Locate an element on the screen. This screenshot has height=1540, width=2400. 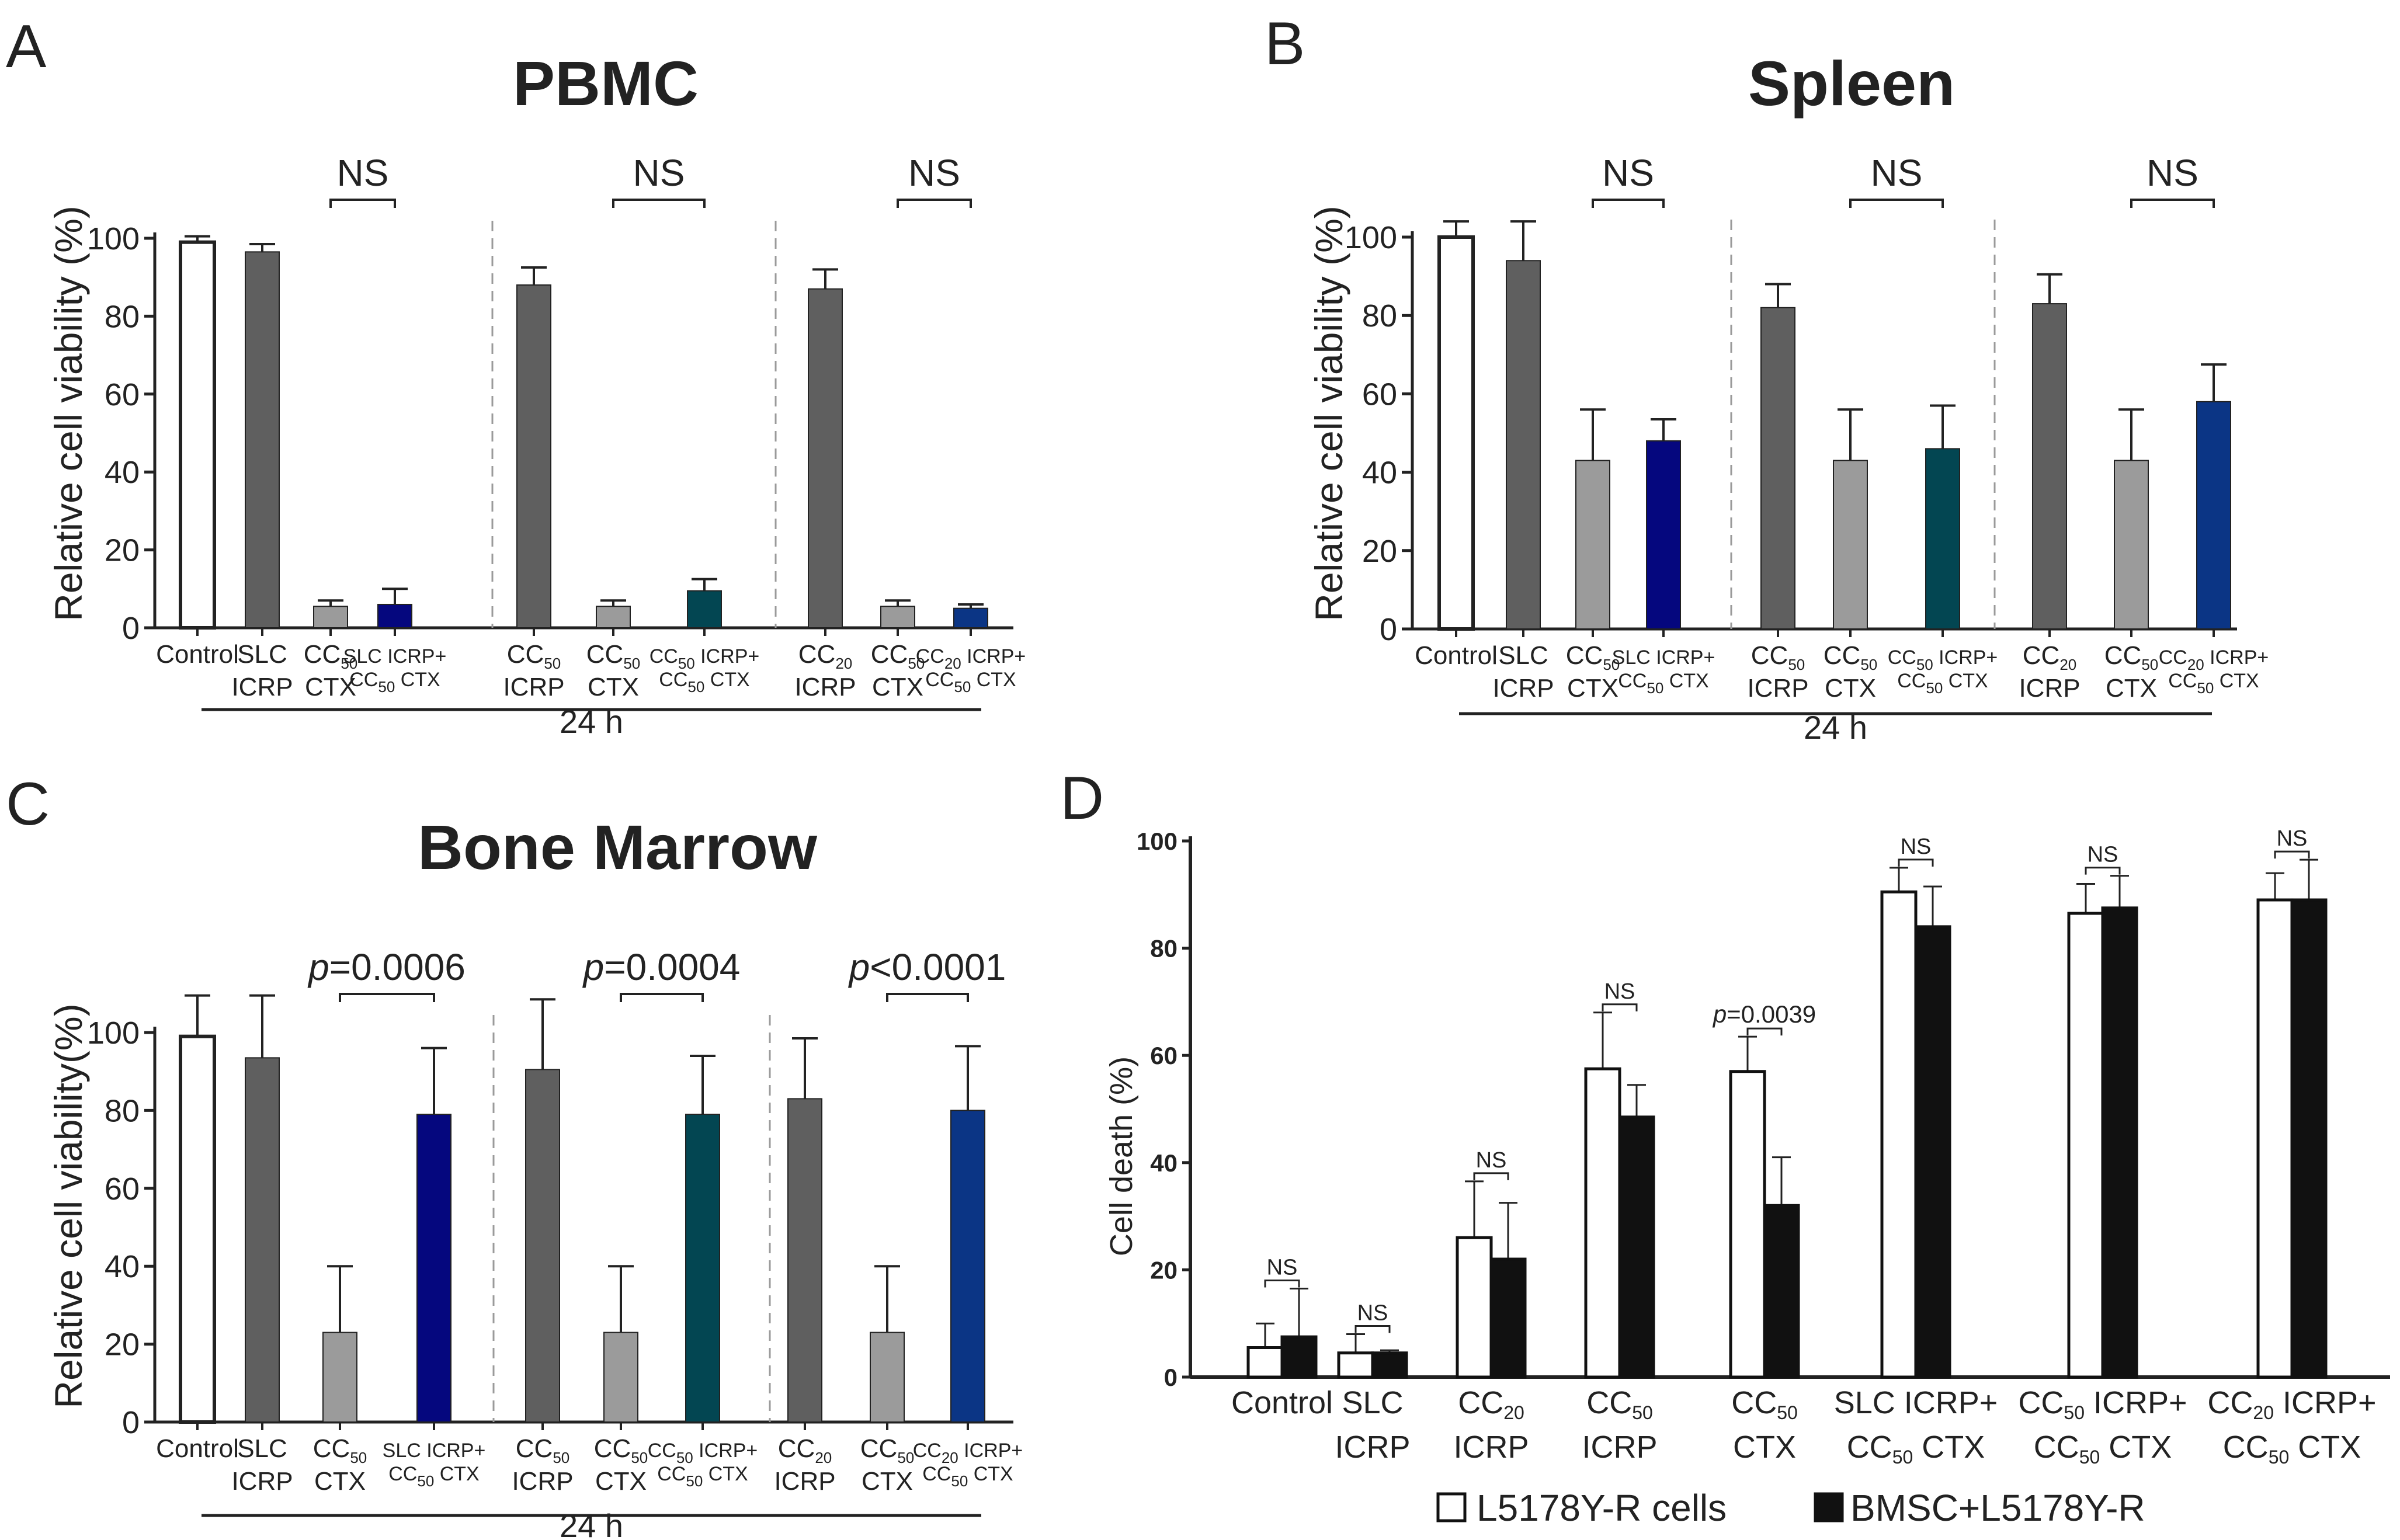
panel-c-x-tick-label: Control is located at coordinates (197, 1449).